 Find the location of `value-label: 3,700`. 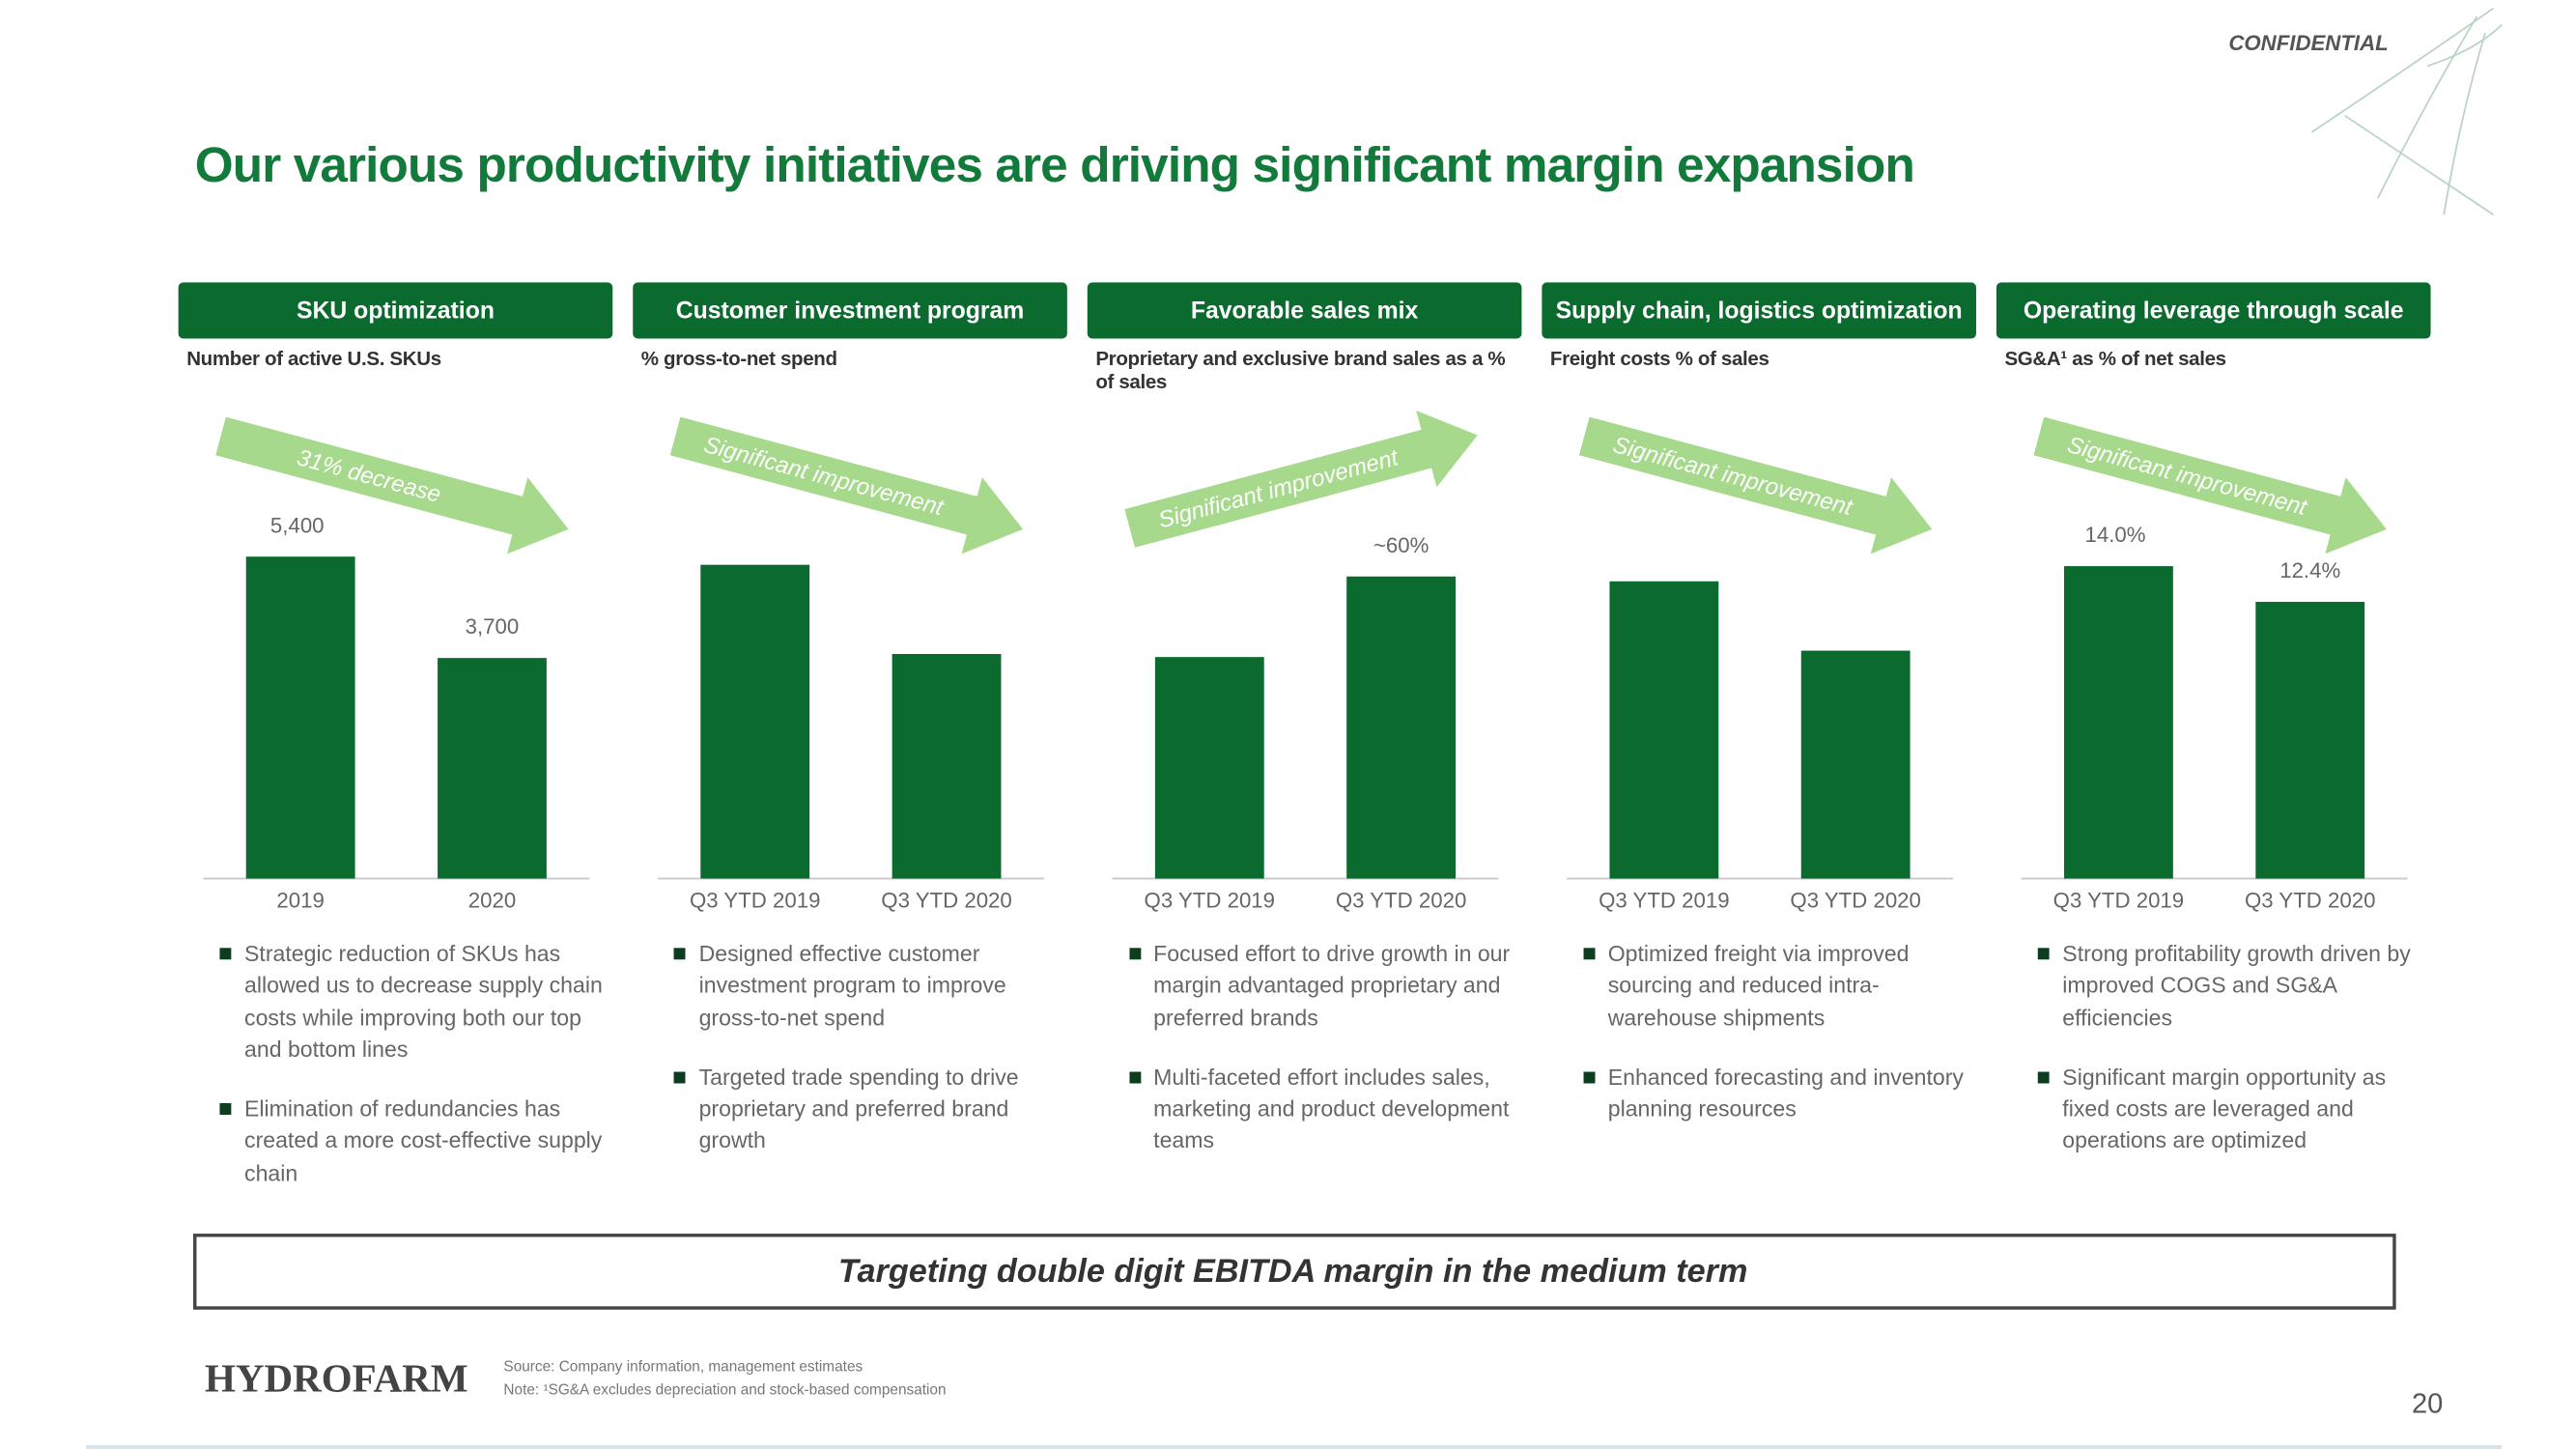

value-label: 3,700 is located at coordinates (493, 626).